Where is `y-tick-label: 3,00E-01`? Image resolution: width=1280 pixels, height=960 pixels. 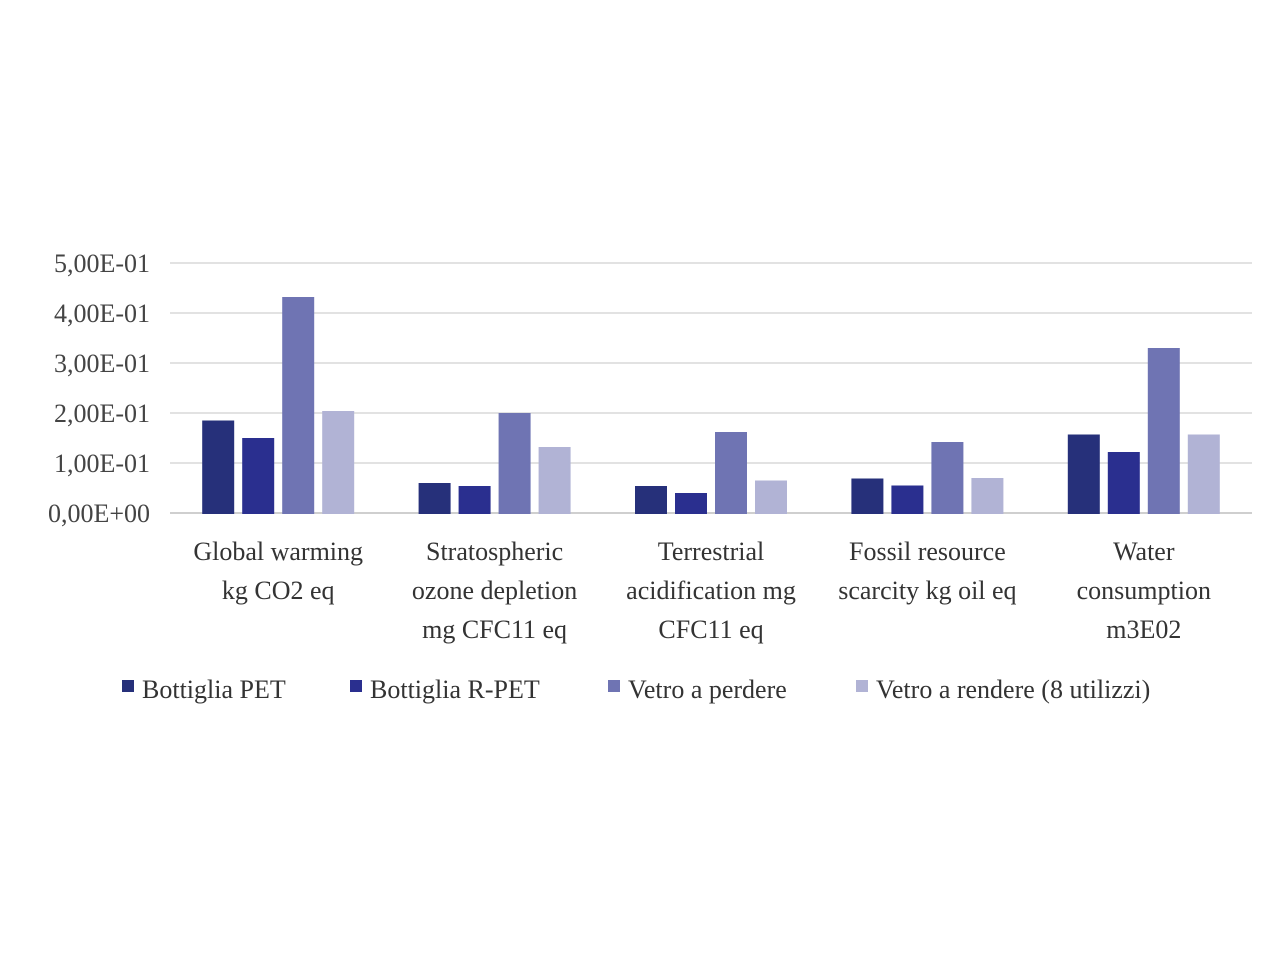 y-tick-label: 3,00E-01 is located at coordinates (102, 363).